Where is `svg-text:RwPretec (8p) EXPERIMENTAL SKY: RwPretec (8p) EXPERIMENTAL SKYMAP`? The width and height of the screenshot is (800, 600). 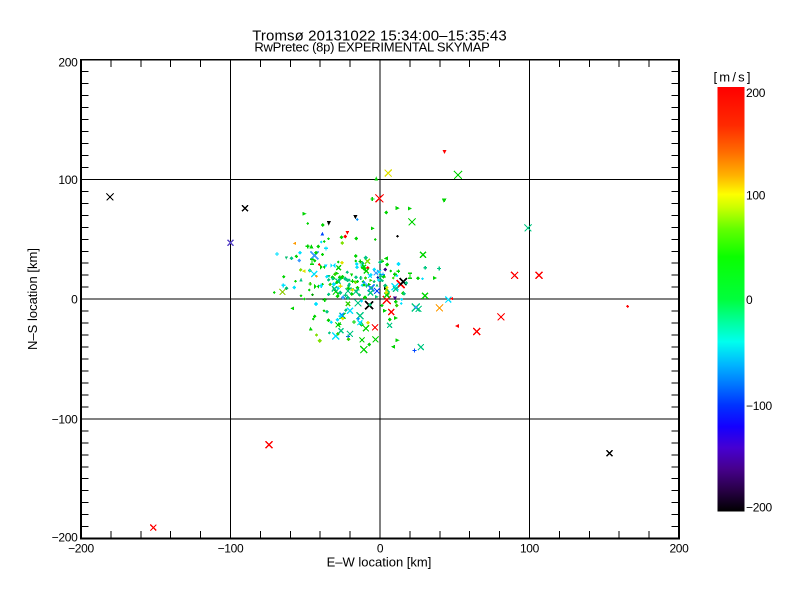
svg-text:RwPretec (8p) EXPERIMENTAL SKY: RwPretec (8p) EXPERIMENTAL SKYMAP is located at coordinates (371, 47).